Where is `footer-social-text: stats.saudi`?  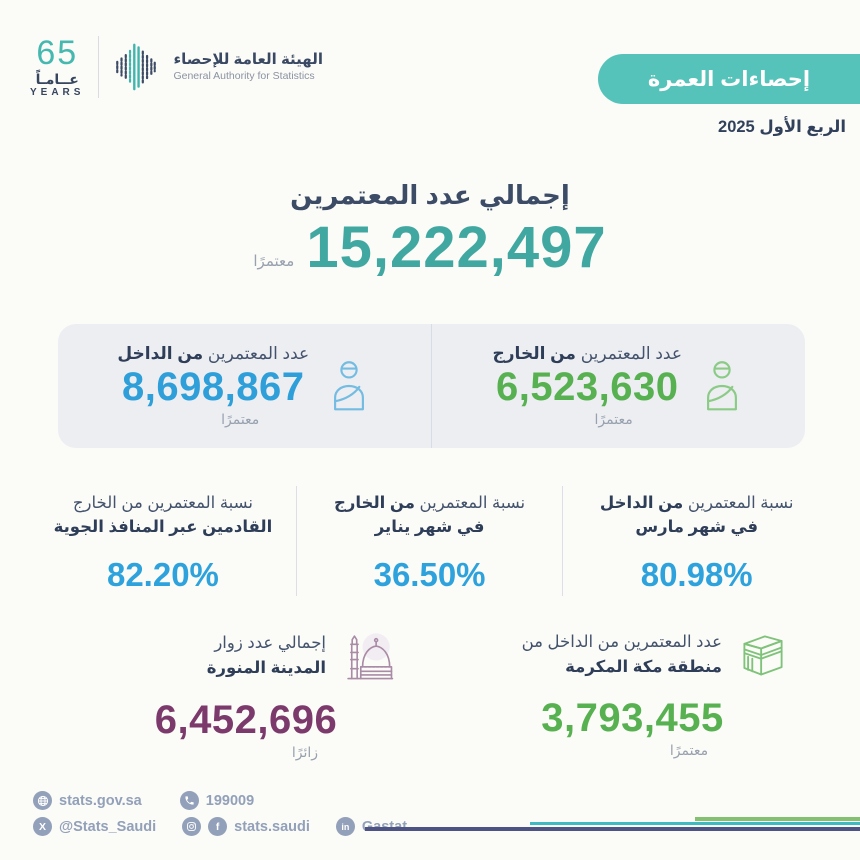
footer-social-text: stats.saudi is located at coordinates (272, 826).